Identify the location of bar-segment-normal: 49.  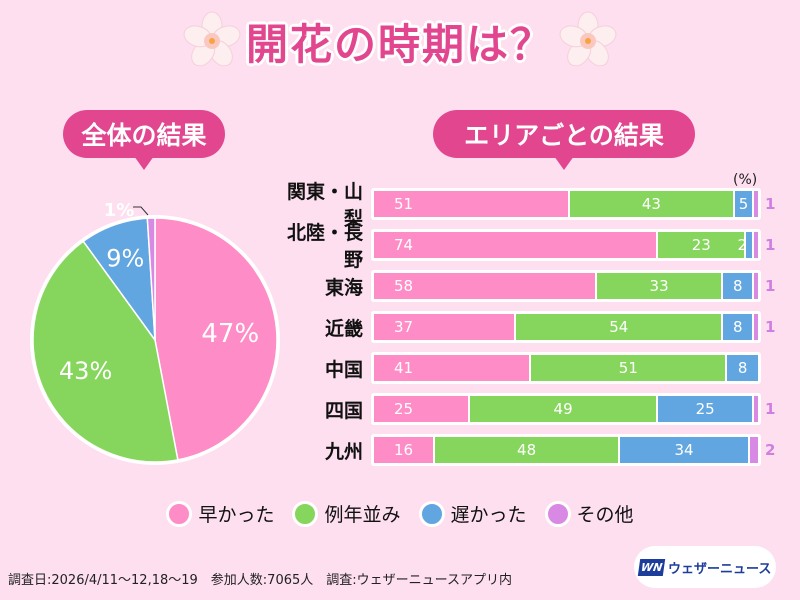
(564, 409).